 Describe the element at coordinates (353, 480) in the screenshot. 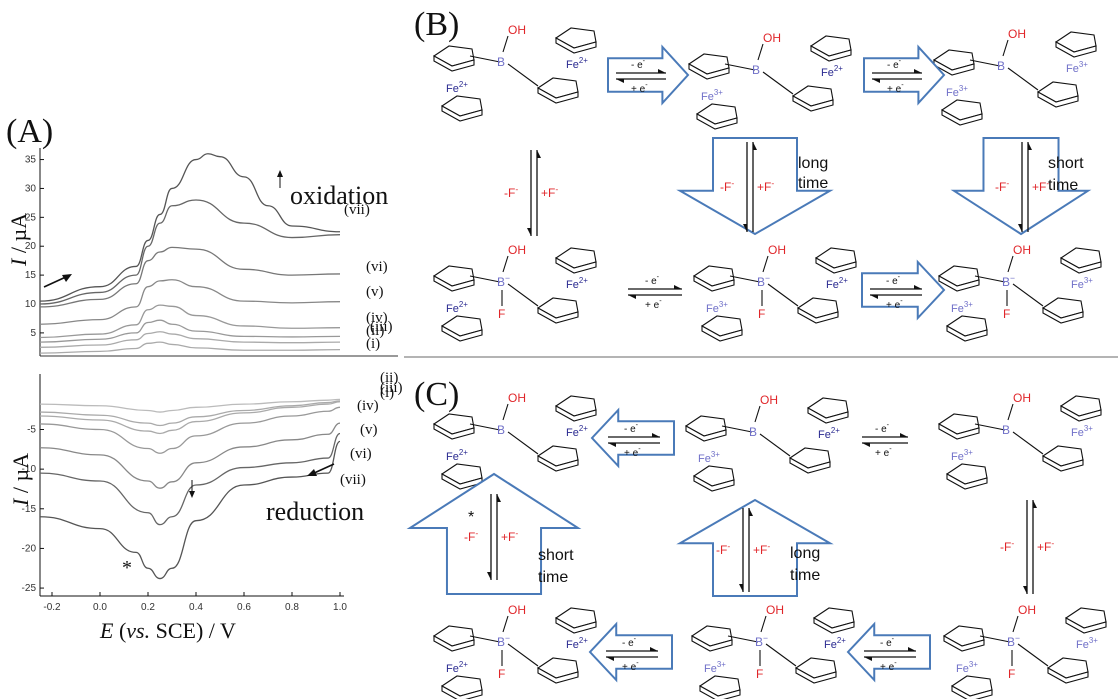

I see `curve-label: (vii)` at that location.